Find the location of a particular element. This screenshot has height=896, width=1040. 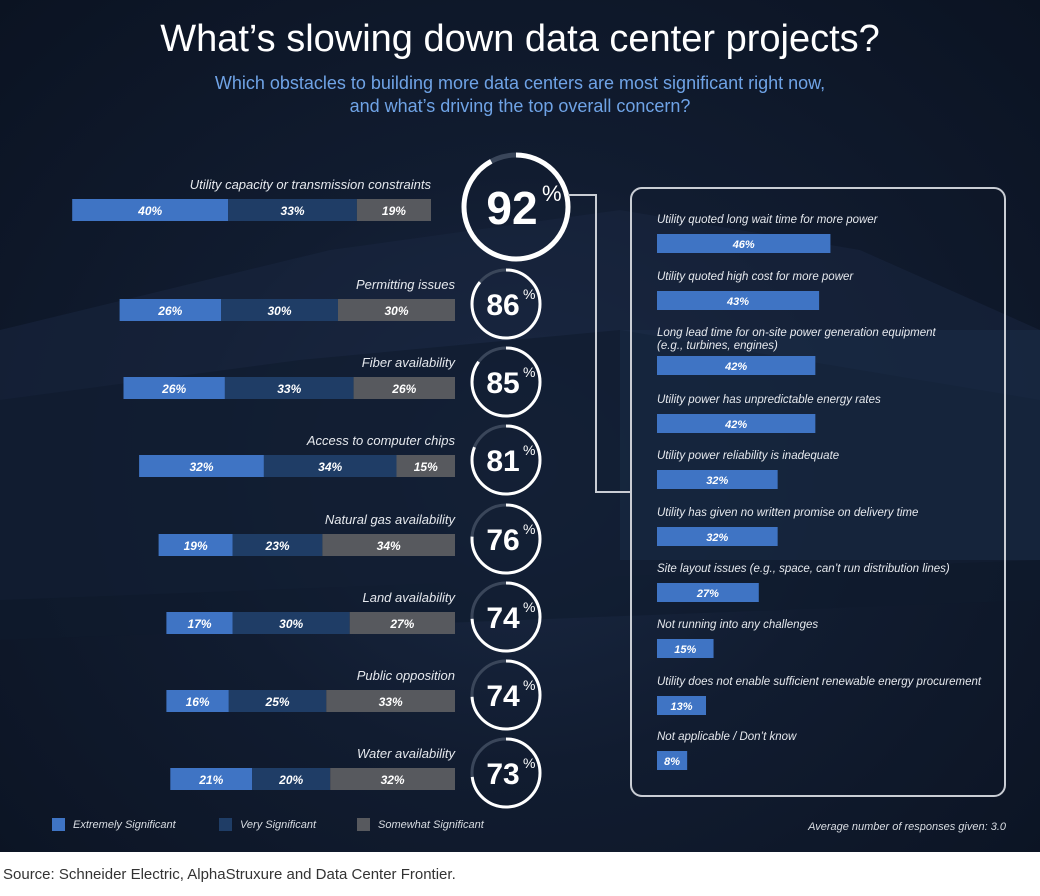

driver-bar-label-5: 32% is located at coordinates (717, 538).